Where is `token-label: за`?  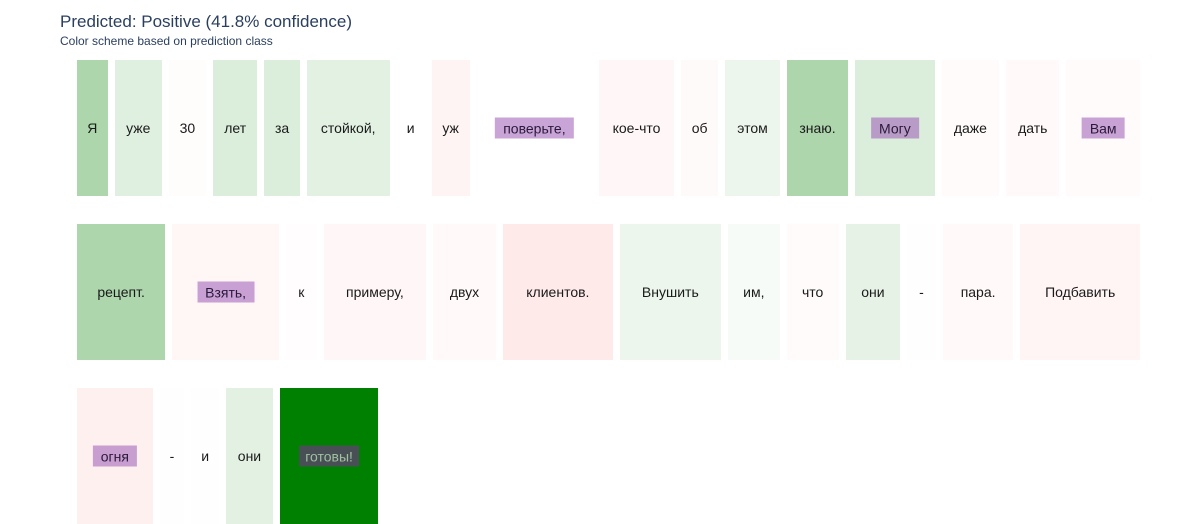
token-label: за is located at coordinates (282, 128).